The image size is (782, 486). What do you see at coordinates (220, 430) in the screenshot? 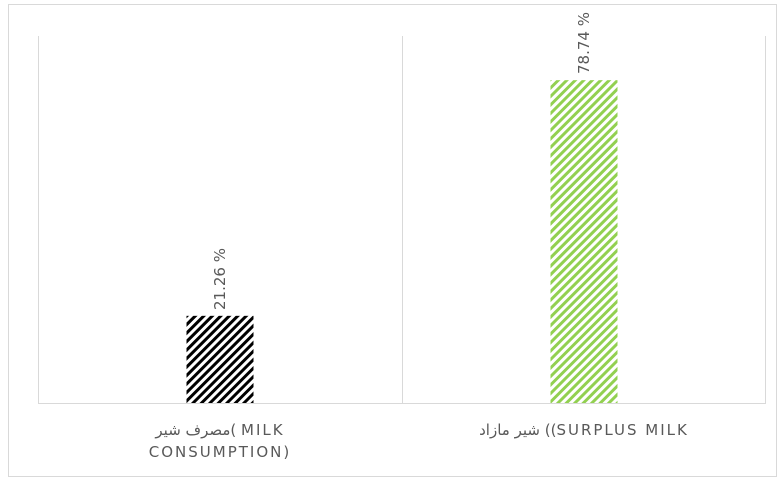
I see `category-label-line: مصرف شیر( MILK` at bounding box center [220, 430].